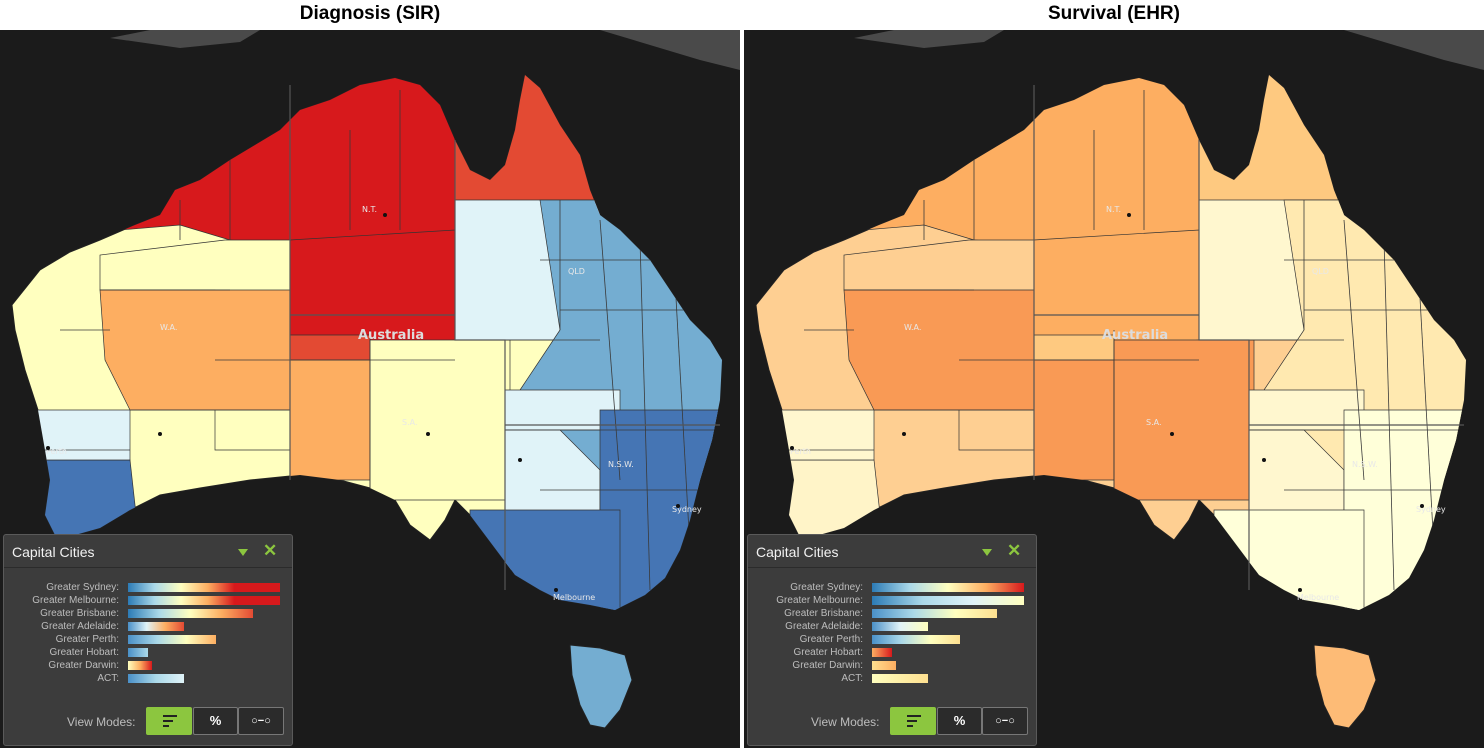 Image resolution: width=1484 pixels, height=748 pixels. What do you see at coordinates (56, 451) in the screenshot?
I see `city-label: Perth` at bounding box center [56, 451].